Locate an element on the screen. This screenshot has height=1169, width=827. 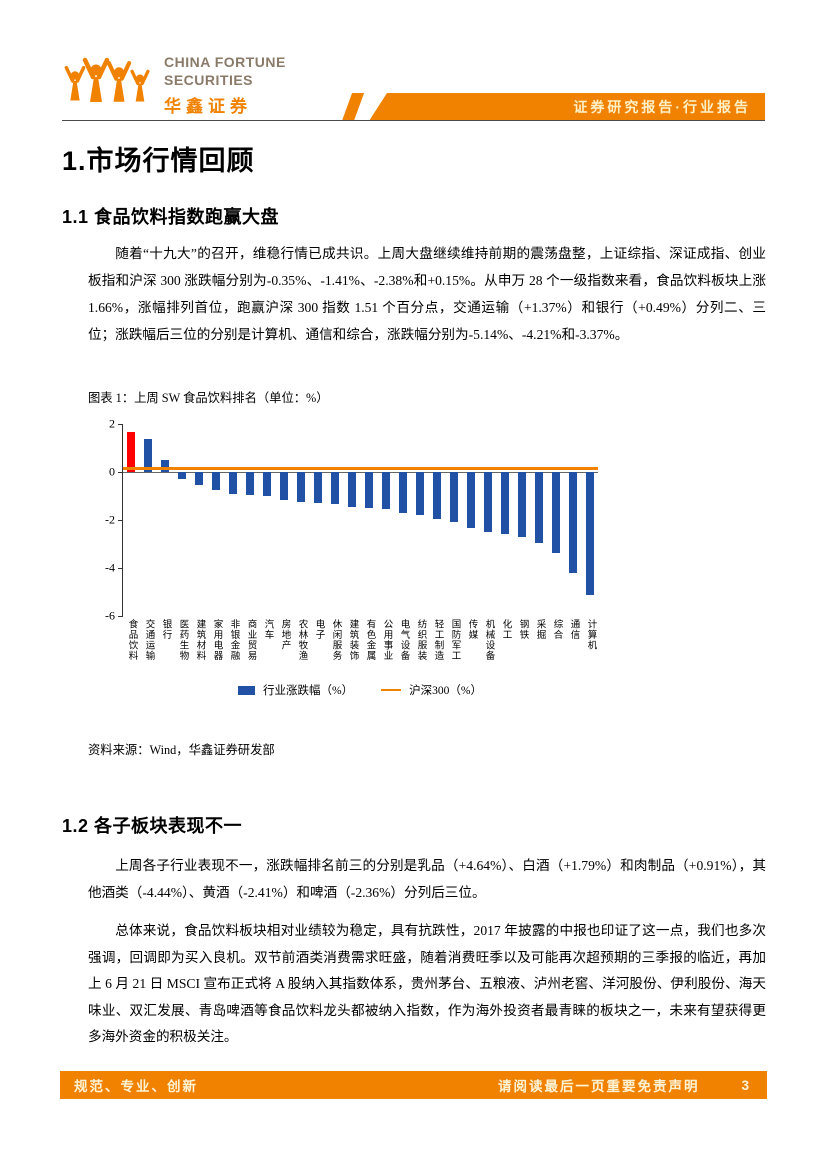
x-axis-label-slot: 交通运输 is located at coordinates (147, 640).